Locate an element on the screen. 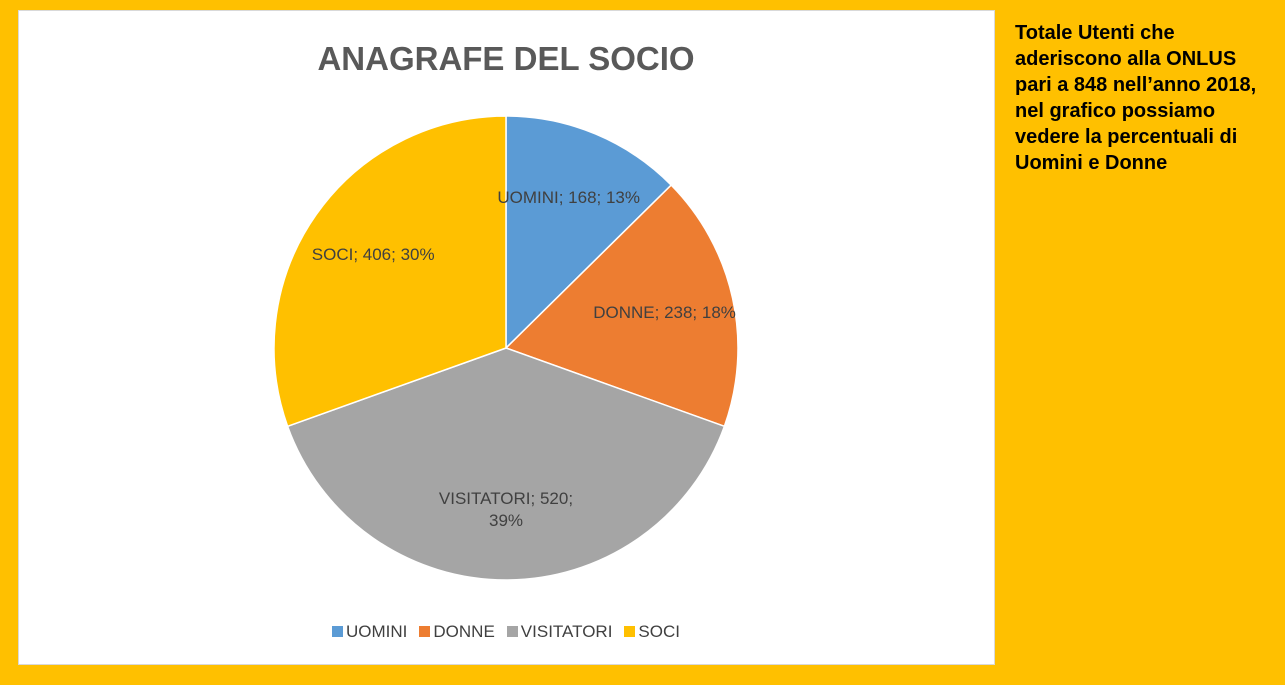 Image resolution: width=1285 pixels, height=685 pixels. legend: UOMINI DONNE VISITATORI SOCI is located at coordinates (506, 632).